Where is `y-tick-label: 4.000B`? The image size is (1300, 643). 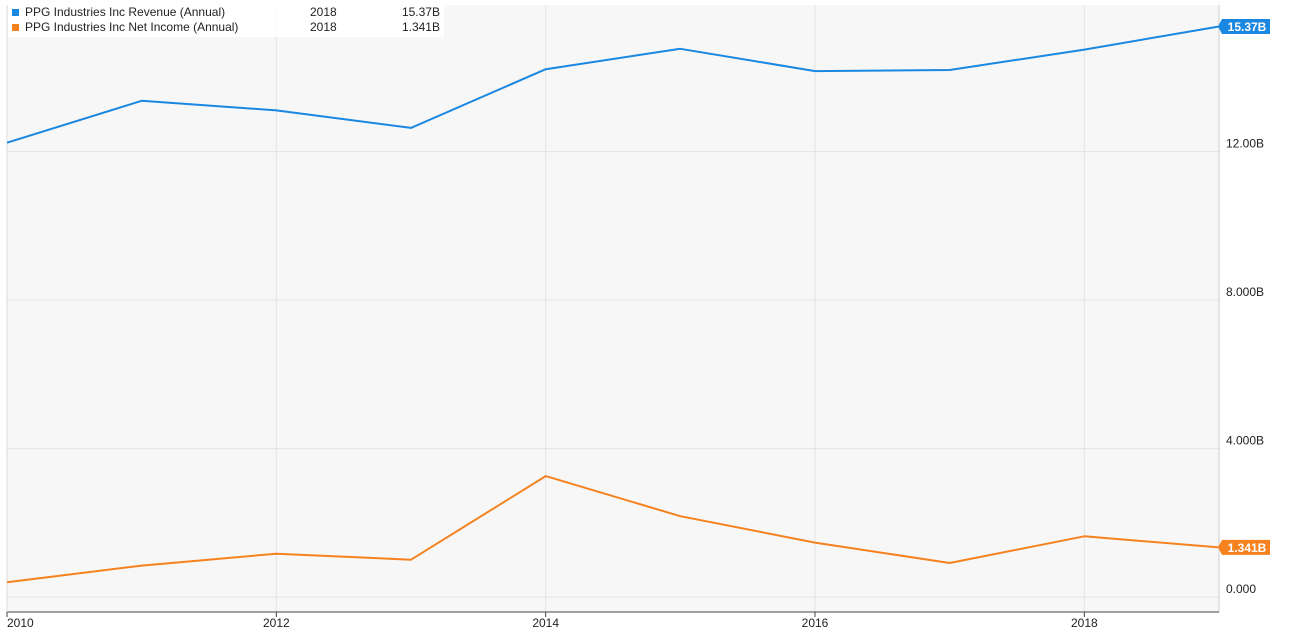 y-tick-label: 4.000B is located at coordinates (1245, 441).